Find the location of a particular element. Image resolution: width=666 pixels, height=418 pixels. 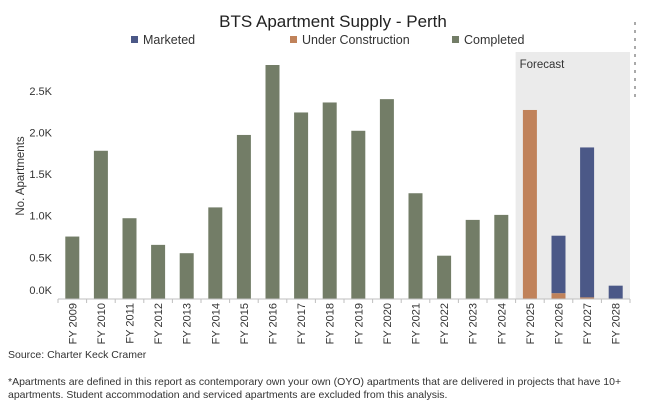

bar-completed-fy-2023 is located at coordinates (472, 259).